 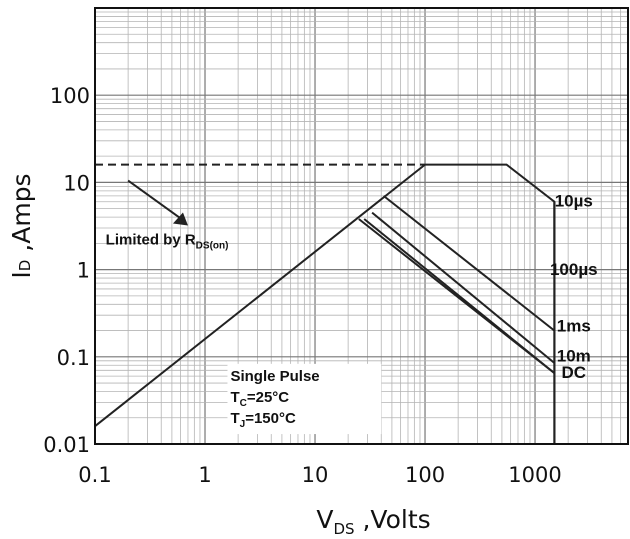 What do you see at coordinates (204, 475) in the screenshot?
I see `x-tick-label: 1` at bounding box center [204, 475].